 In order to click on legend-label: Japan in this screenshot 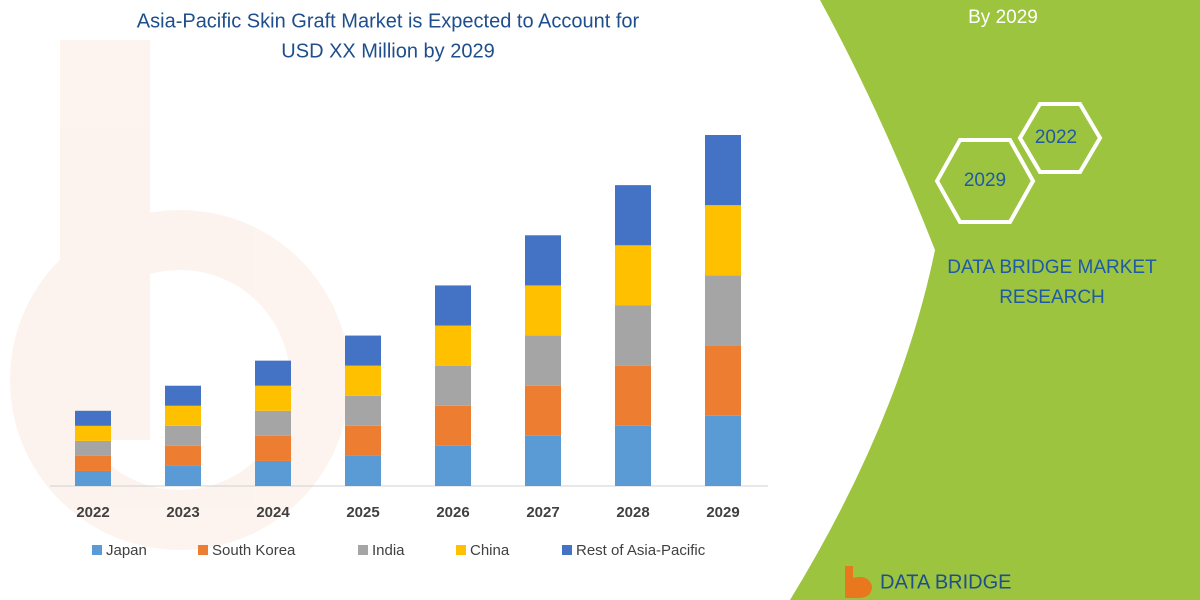, I will do `click(126, 550)`.